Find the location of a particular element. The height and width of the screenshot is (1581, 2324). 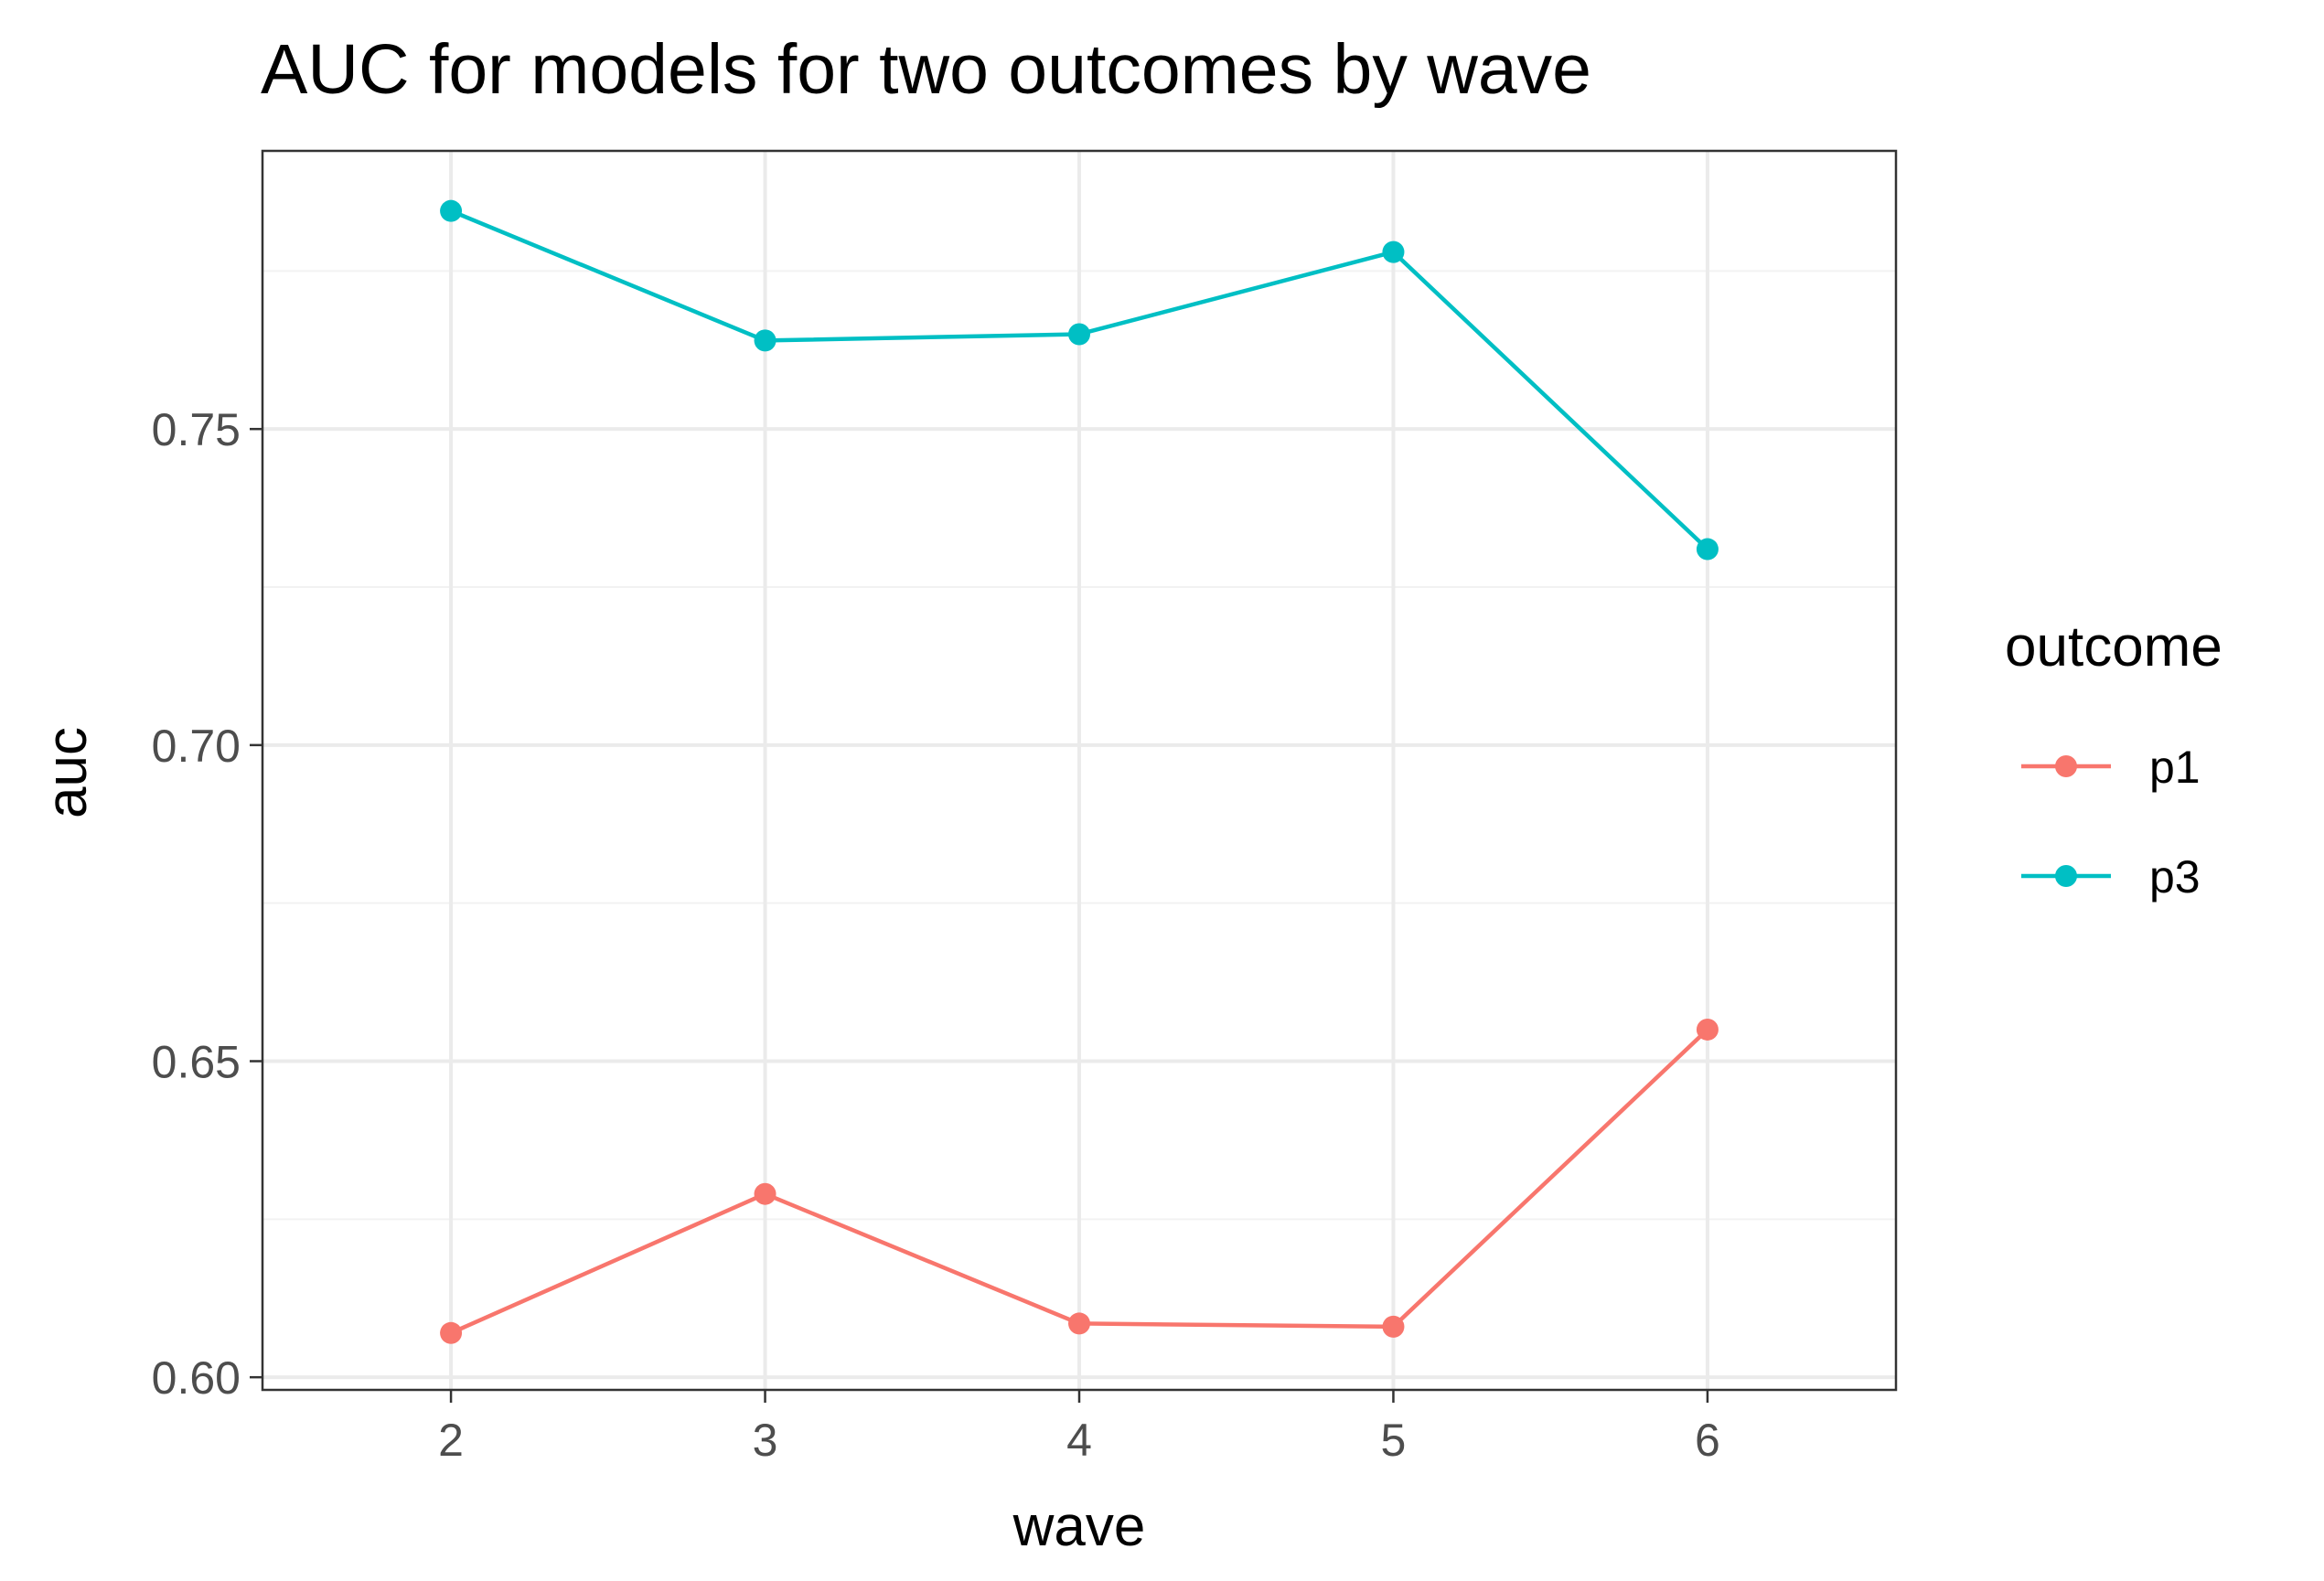

x-axis-title: wave is located at coordinates (1079, 1526).